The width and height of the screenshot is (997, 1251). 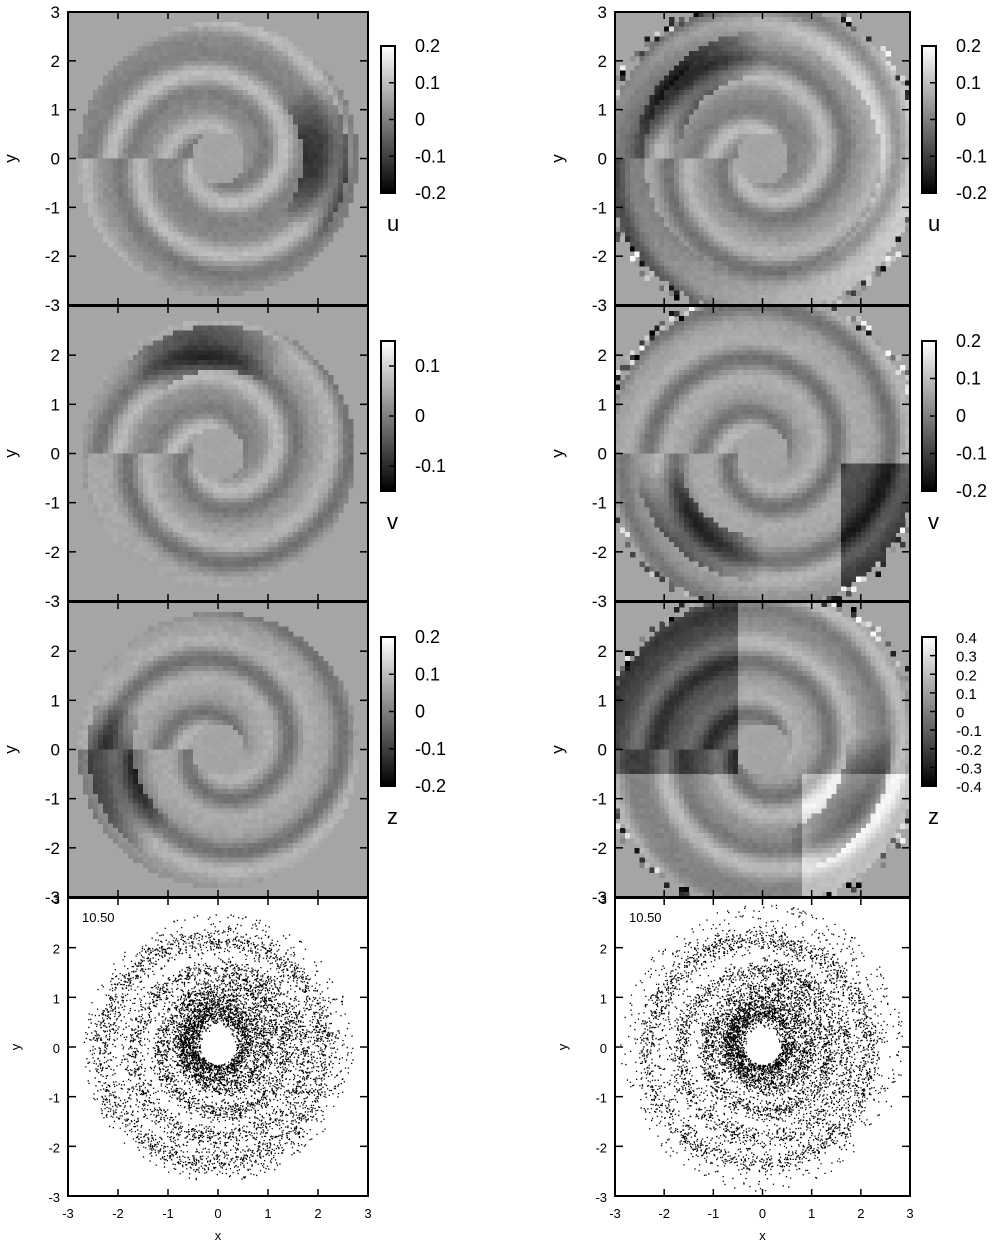 What do you see at coordinates (52, 256) in the screenshot?
I see `y-tick-label: -2` at bounding box center [52, 256].